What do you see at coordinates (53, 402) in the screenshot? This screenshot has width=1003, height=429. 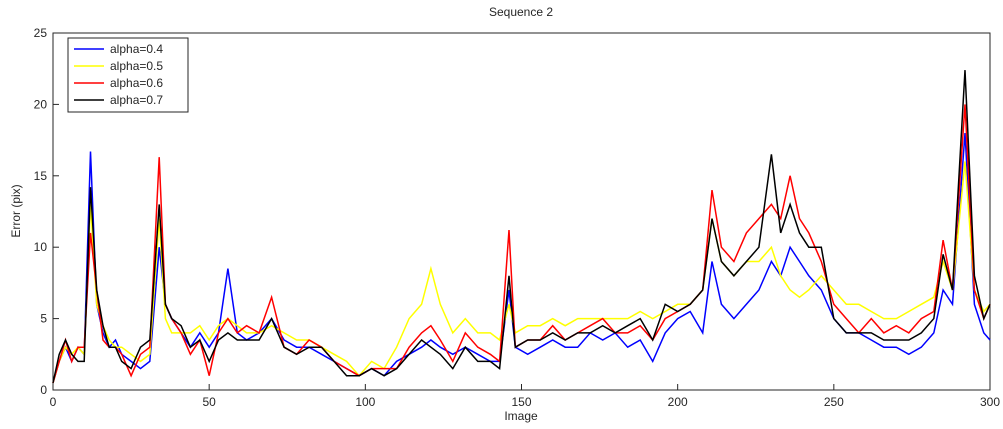 I see `x-tick-label: 0` at bounding box center [53, 402].